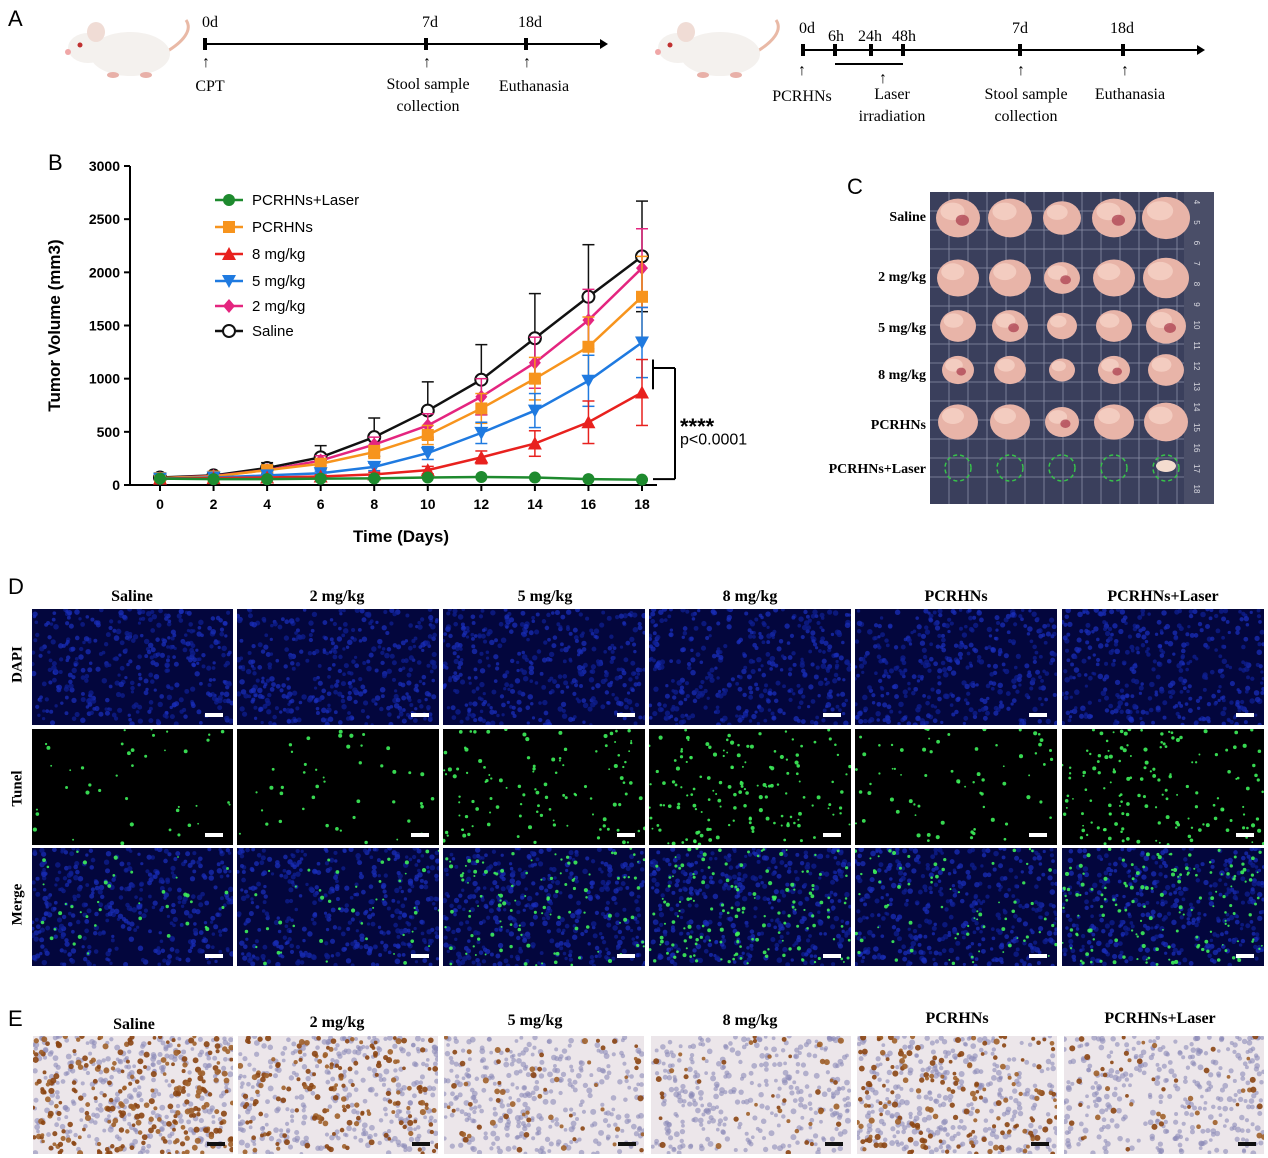 The height and width of the screenshot is (1158, 1268). I want to click on scale-bar, so click(214, 956).